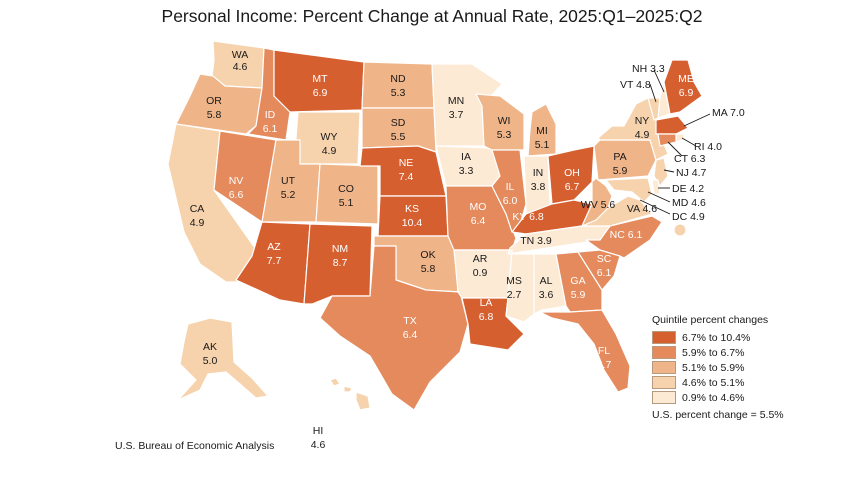 The height and width of the screenshot is (484, 864). What do you see at coordinates (572, 173) in the screenshot?
I see `state-label-oh: OH` at bounding box center [572, 173].